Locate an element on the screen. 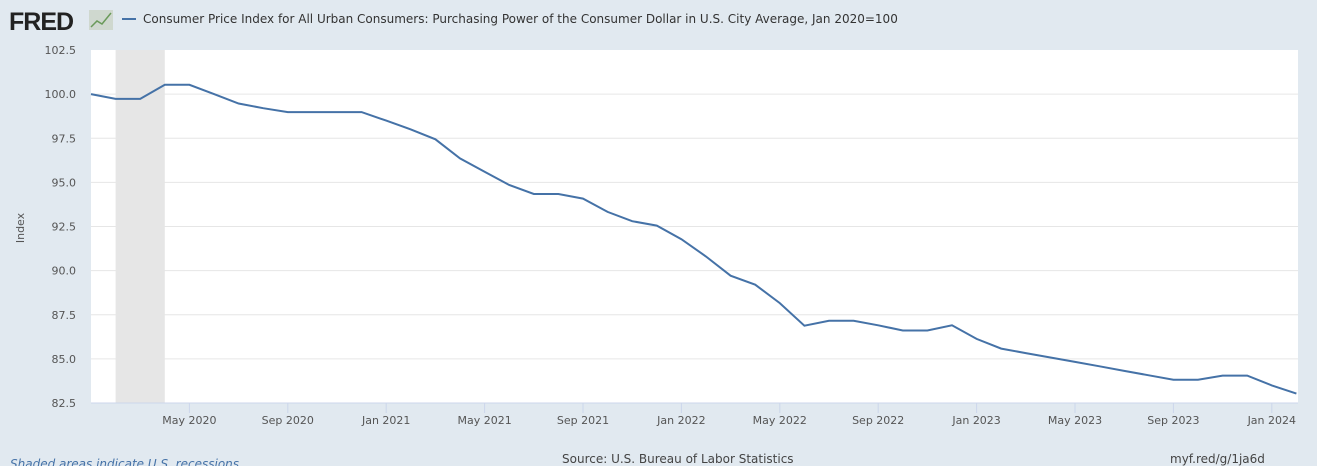 This screenshot has height=466, width=1317. fred-logo-line-icon is located at coordinates (101, 20).